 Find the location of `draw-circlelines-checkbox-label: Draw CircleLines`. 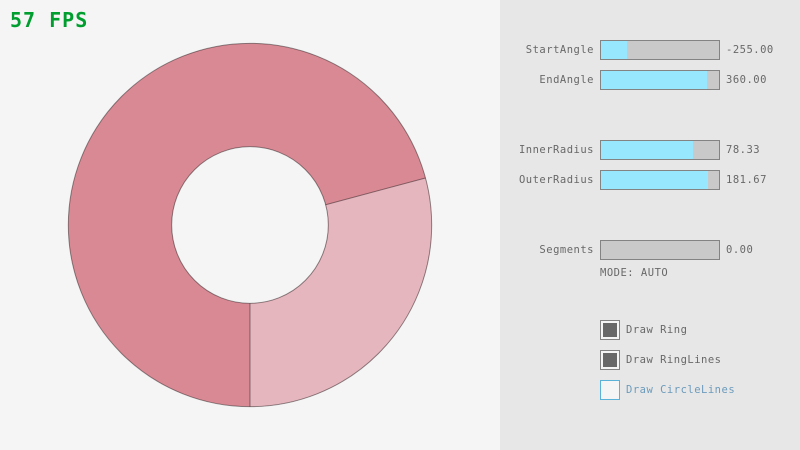

draw-circlelines-checkbox-label: Draw CircleLines is located at coordinates (681, 390).